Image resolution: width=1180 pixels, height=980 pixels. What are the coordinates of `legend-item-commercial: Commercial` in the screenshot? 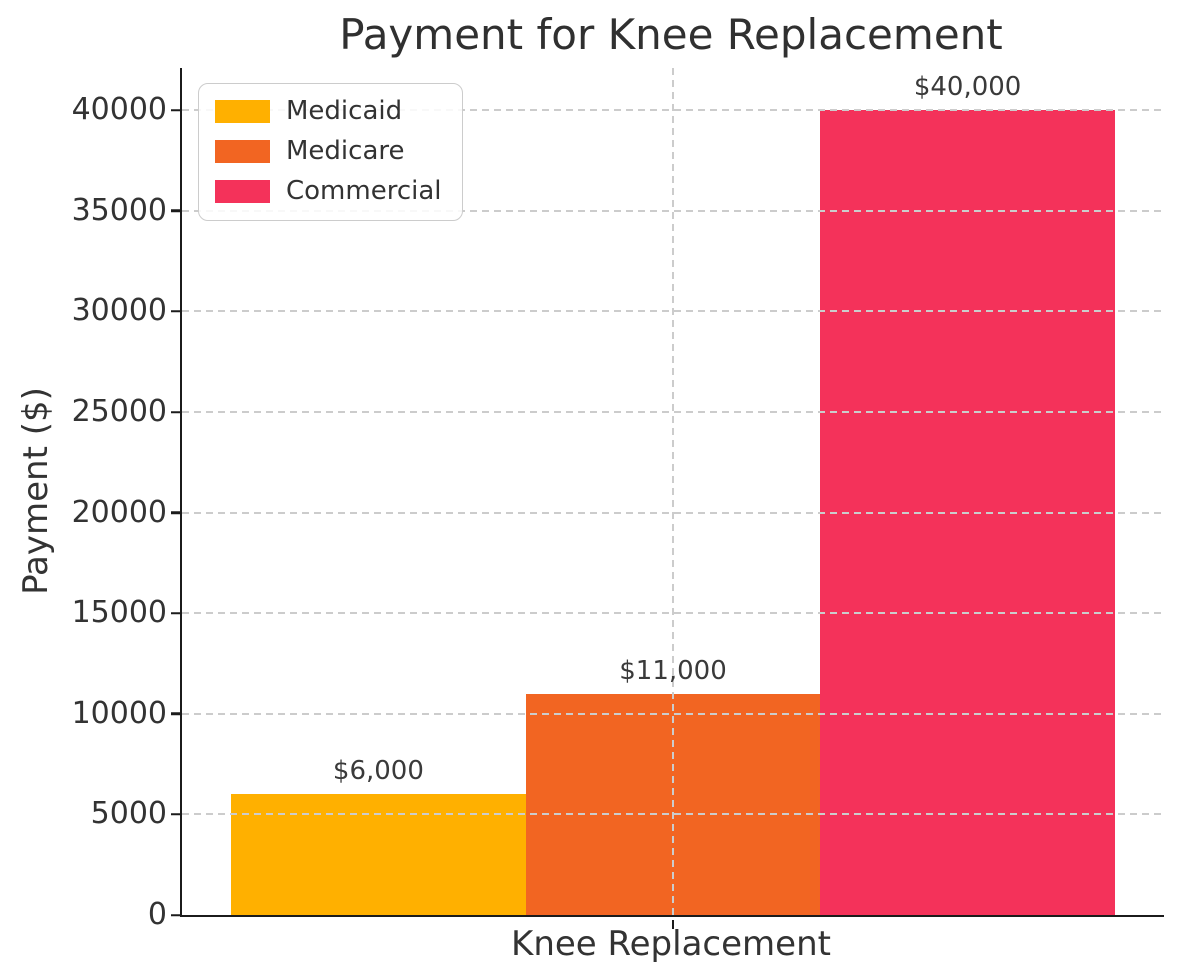 It's located at (328, 191).